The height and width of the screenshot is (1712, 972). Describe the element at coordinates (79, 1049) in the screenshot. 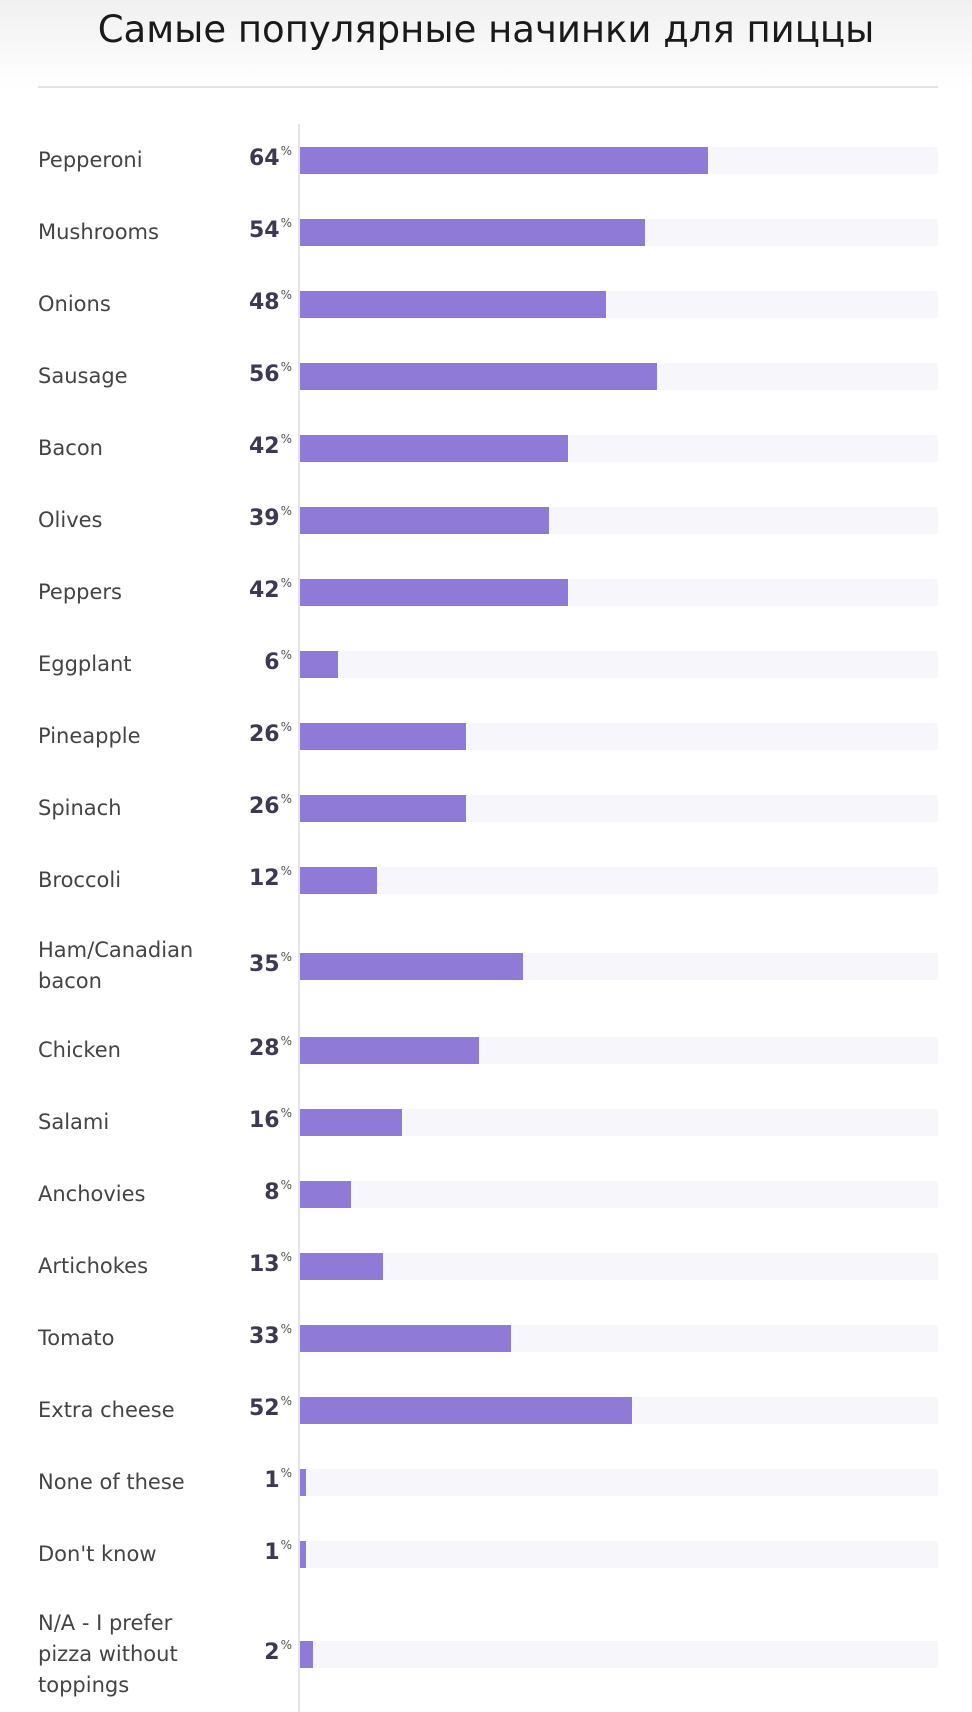

I see `category-label: Chicken` at that location.